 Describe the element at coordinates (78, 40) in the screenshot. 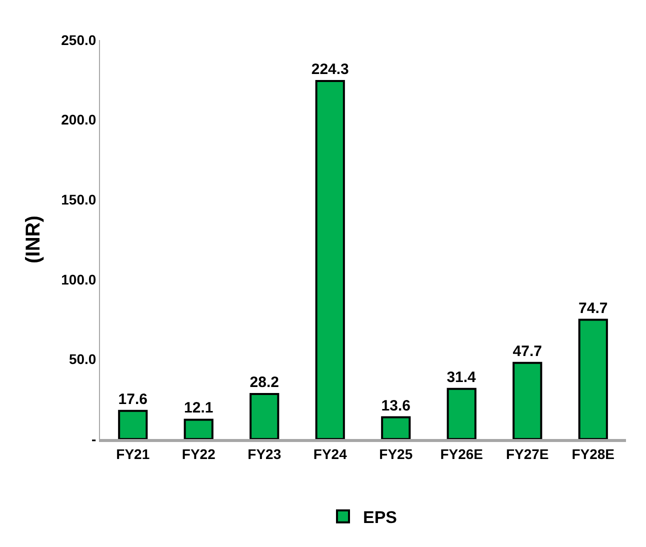

I see `y-tick-label: 250.0` at that location.